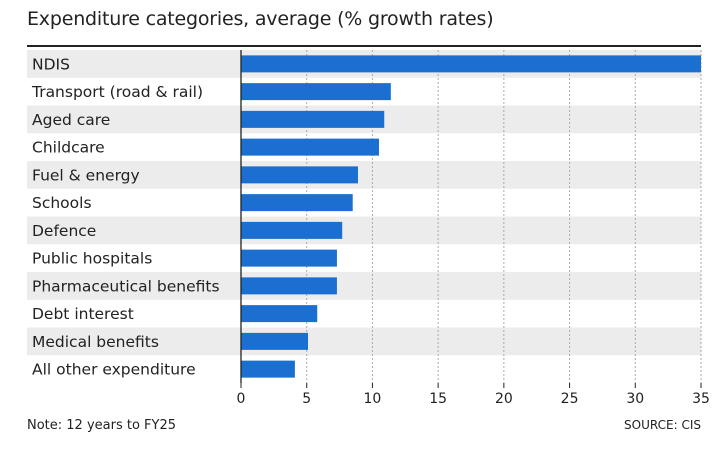 This screenshot has height=466, width=728. I want to click on x-tick-label: 0, so click(241, 399).